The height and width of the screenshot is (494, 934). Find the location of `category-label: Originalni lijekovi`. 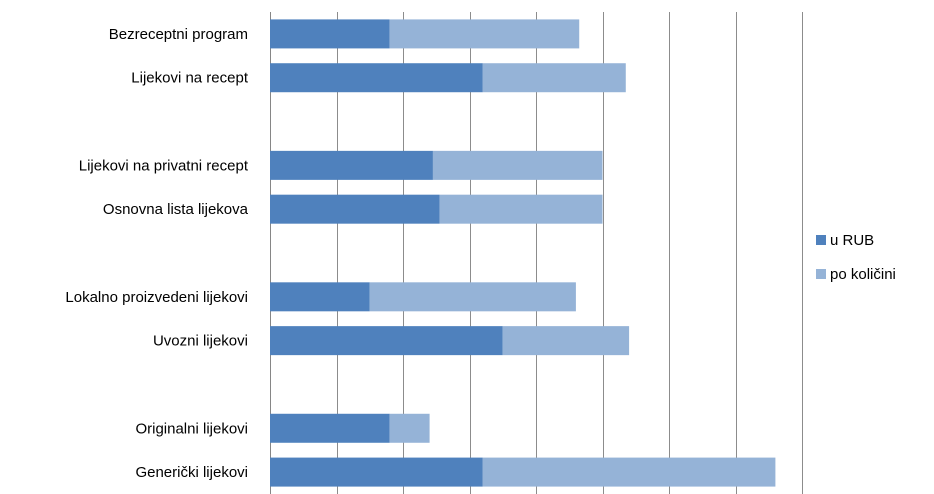

category-label: Originalni lijekovi is located at coordinates (191, 428).